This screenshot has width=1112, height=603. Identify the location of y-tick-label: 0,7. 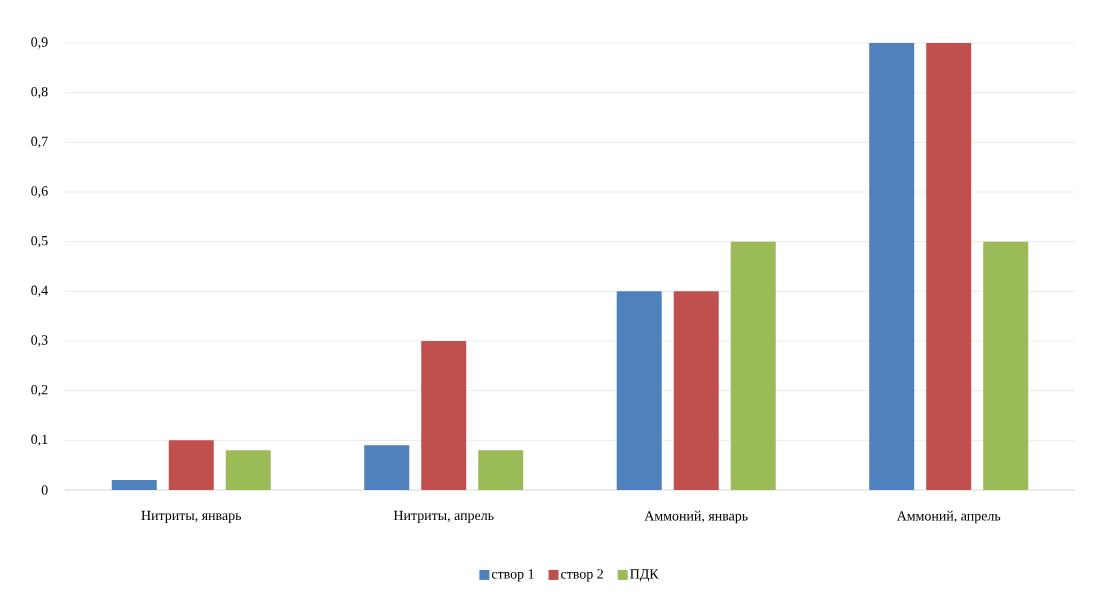
(39, 142).